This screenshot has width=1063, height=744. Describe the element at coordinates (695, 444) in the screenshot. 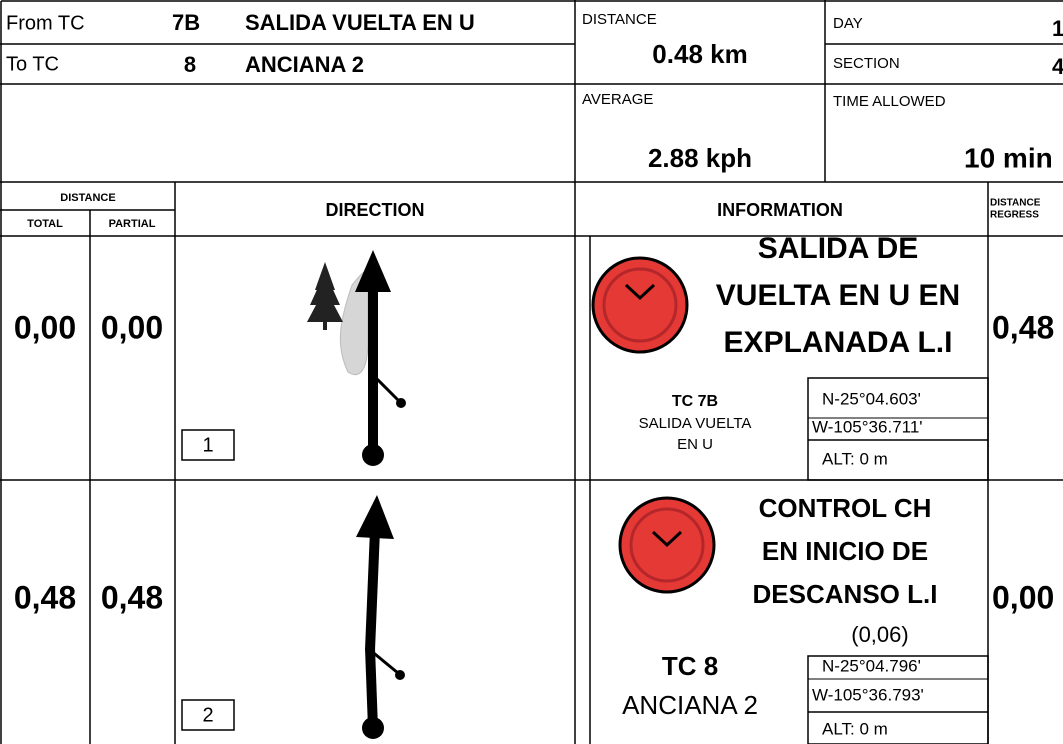

I see `tc-name: EN U` at that location.